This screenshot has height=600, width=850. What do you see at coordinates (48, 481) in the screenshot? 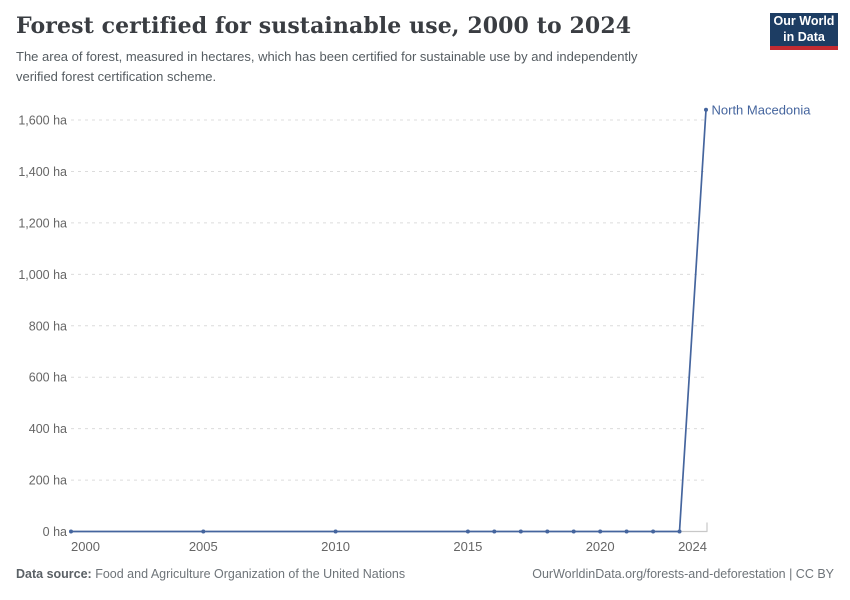
I see `y-tick-label-200: 200 ha` at bounding box center [48, 481].